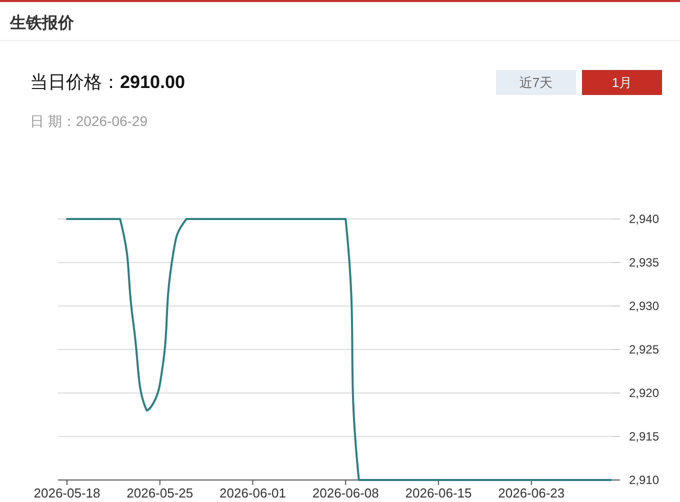 The width and height of the screenshot is (680, 502). What do you see at coordinates (42, 24) in the screenshot?
I see `chart-title: 生铁报价` at bounding box center [42, 24].